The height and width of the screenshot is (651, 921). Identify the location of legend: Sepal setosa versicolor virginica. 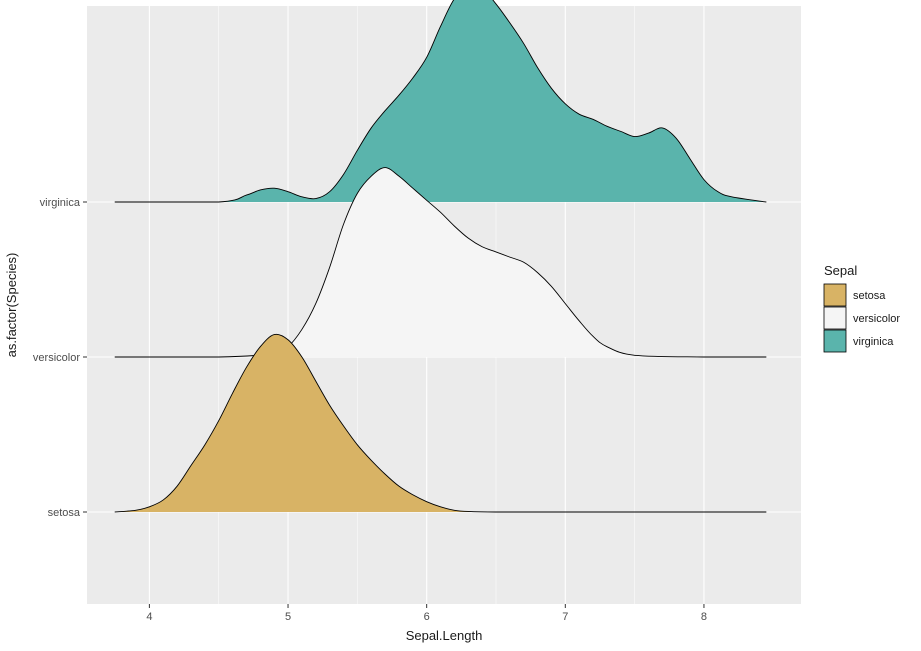
(861, 308).